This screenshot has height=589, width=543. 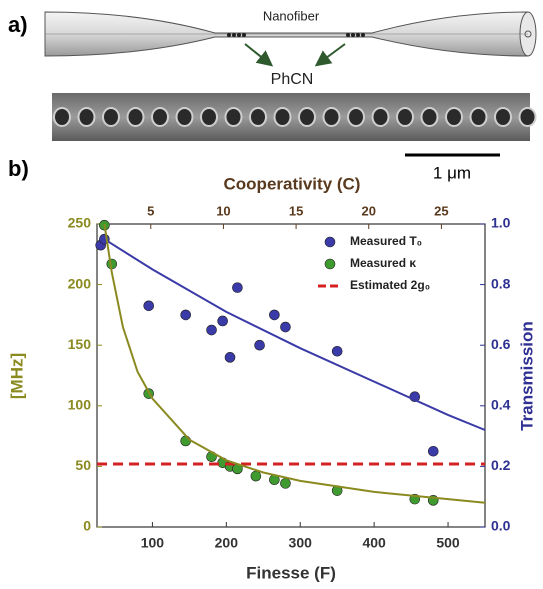 What do you see at coordinates (292, 183) in the screenshot?
I see `x2-axis-title: Cooperativity (C)` at bounding box center [292, 183].